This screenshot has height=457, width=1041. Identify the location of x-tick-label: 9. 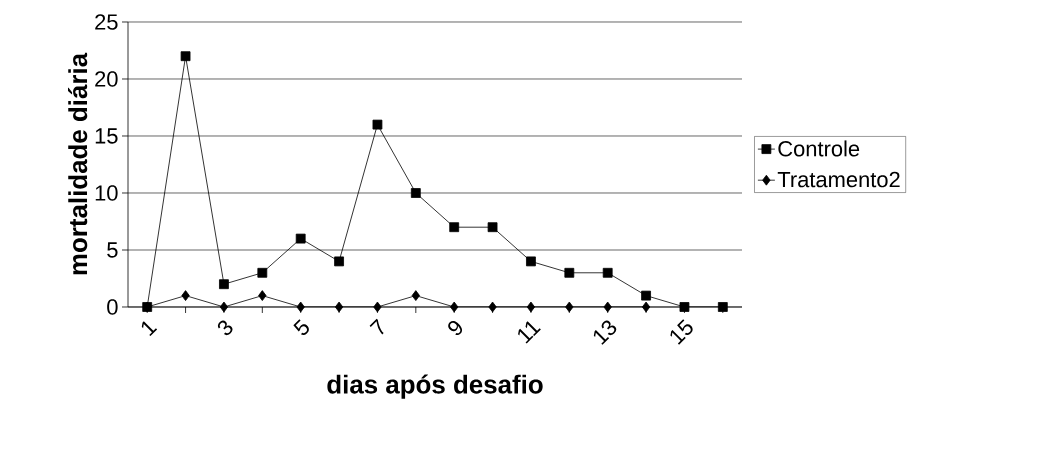
(455, 328).